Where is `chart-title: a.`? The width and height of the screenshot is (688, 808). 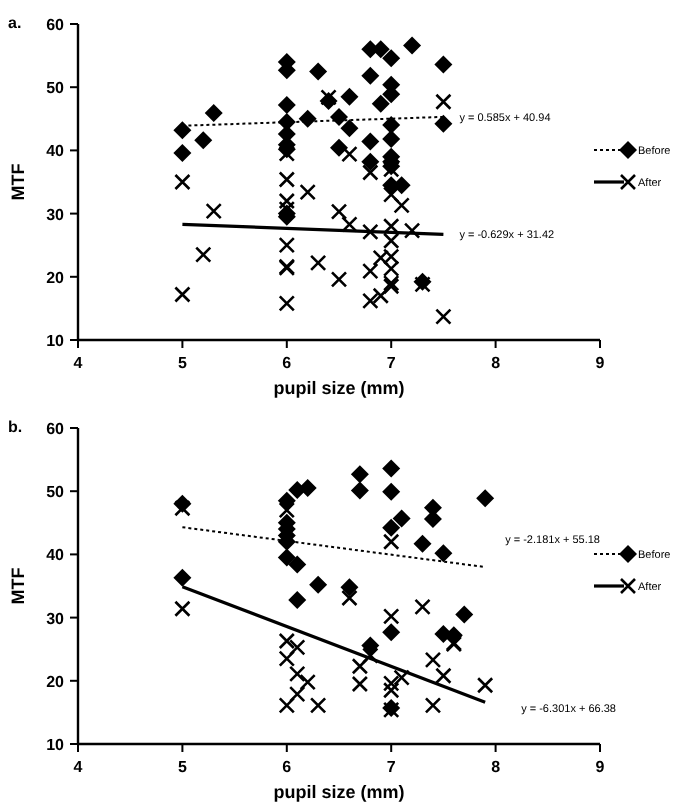 chart-title: a. is located at coordinates (15, 23).